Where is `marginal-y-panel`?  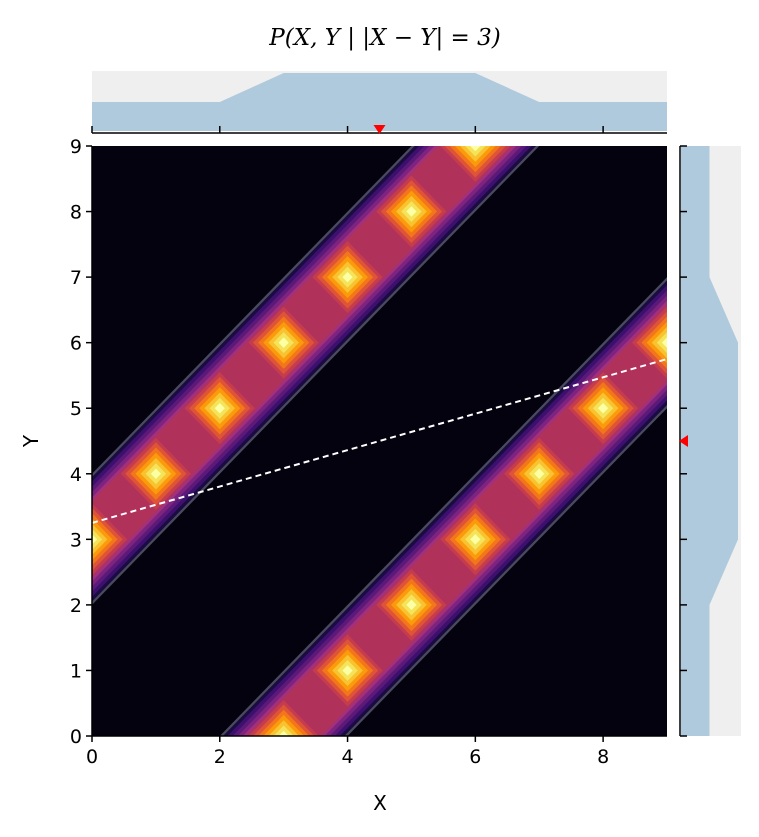
marginal-y-panel is located at coordinates (710, 441).